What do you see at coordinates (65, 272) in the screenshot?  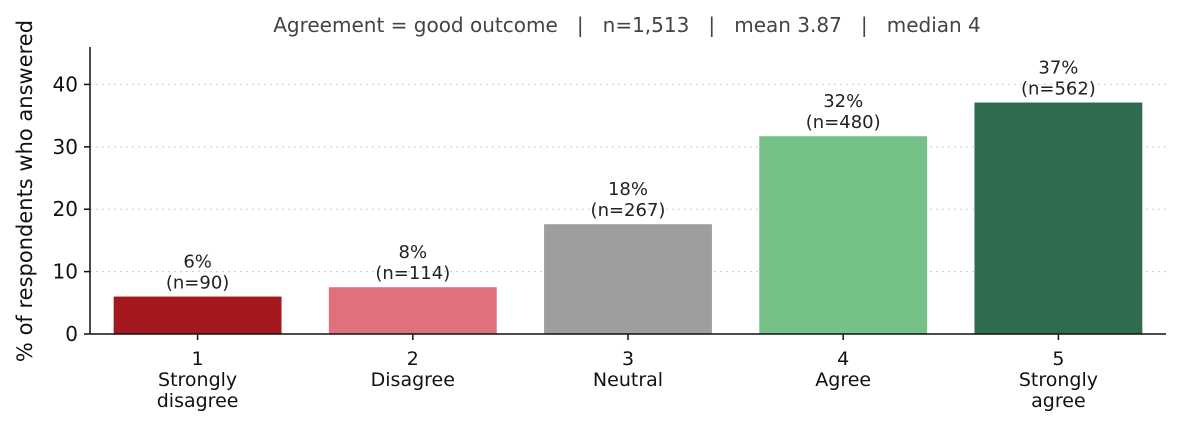 I see `y-tick-label: 10` at bounding box center [65, 272].